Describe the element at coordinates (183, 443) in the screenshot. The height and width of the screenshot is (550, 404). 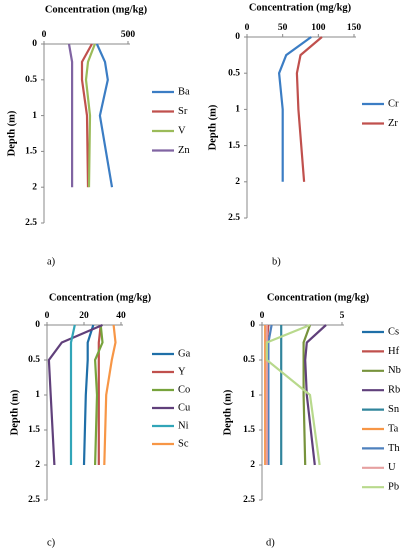
I see `legend-label: Sc` at that location.